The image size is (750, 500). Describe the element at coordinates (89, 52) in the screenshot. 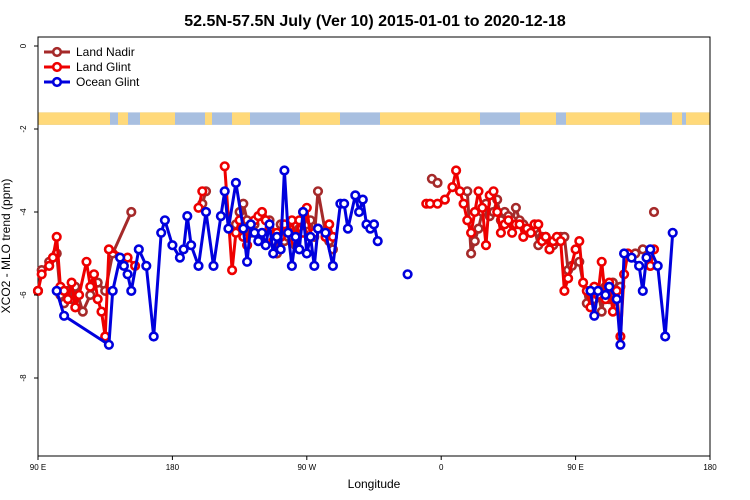

I see `legend-item: Land Nadir` at that location.